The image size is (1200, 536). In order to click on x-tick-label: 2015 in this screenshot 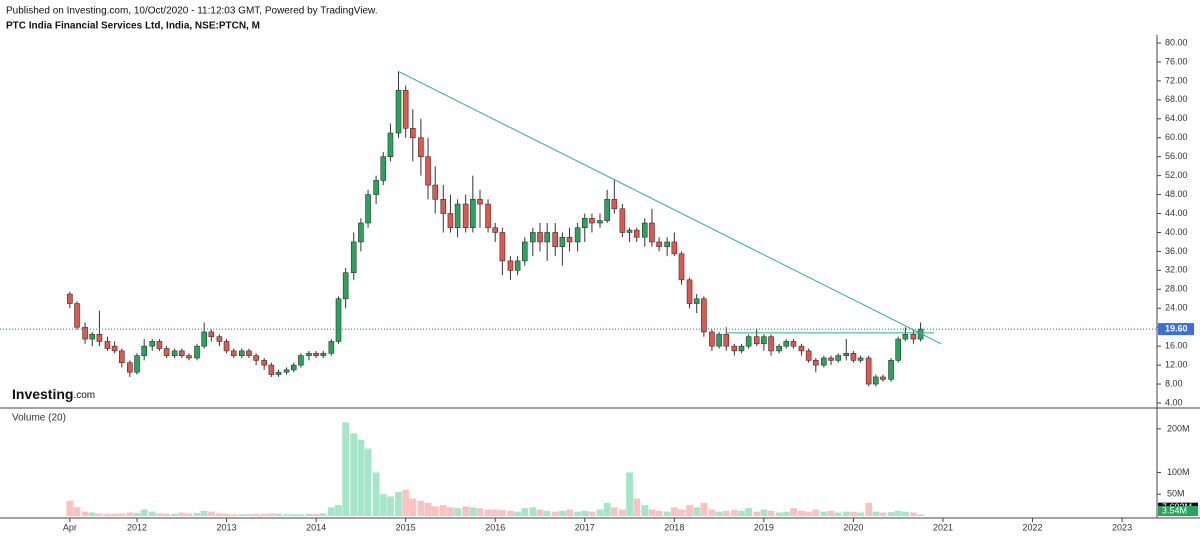, I will do `click(406, 527)`.